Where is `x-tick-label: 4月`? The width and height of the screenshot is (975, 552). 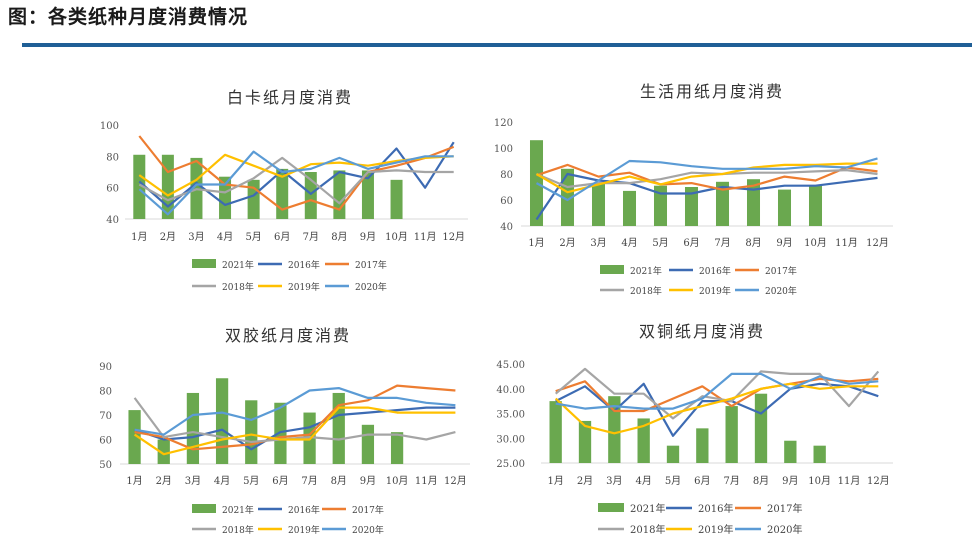
x-tick-label: 4月 is located at coordinates (629, 243).